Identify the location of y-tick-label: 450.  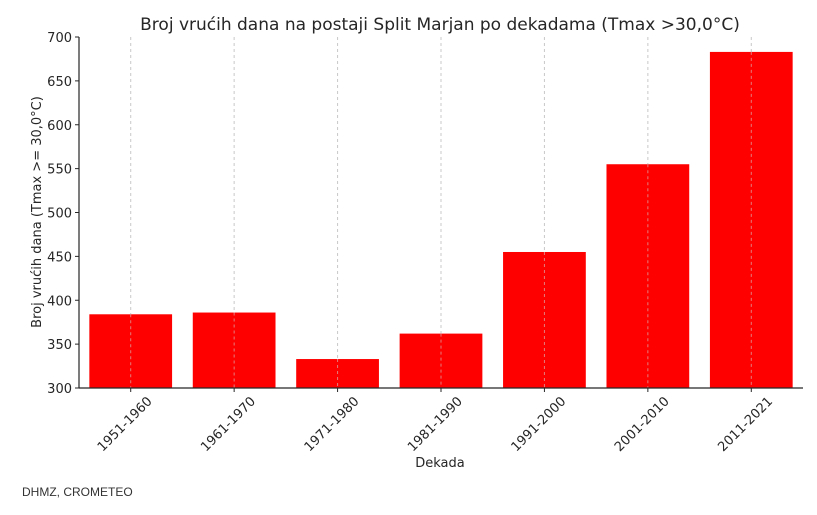
(59, 257).